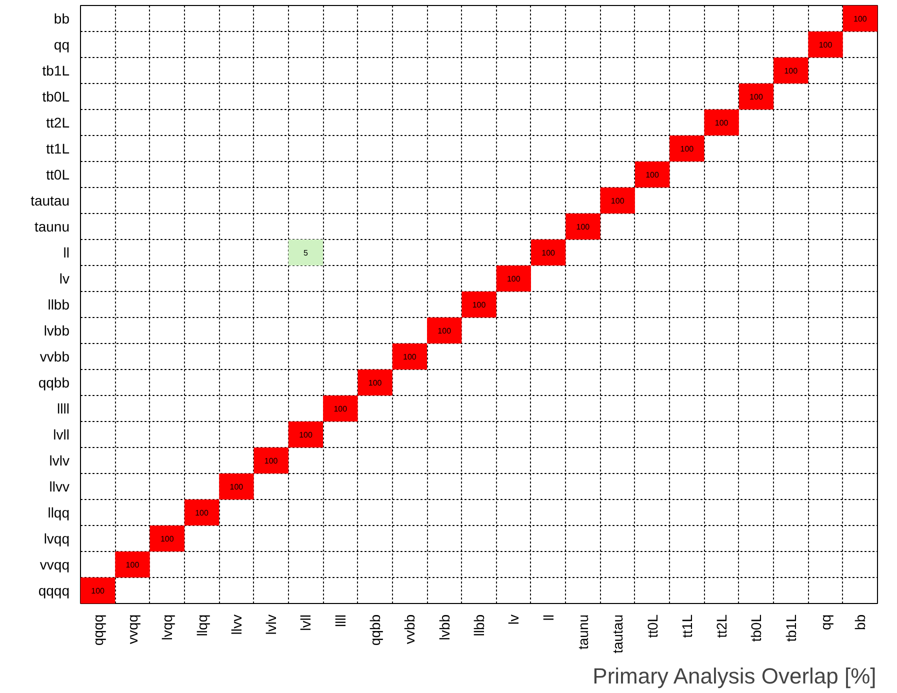  Describe the element at coordinates (59, 304) in the screenshot. I see `y-tick-label: llbb` at that location.